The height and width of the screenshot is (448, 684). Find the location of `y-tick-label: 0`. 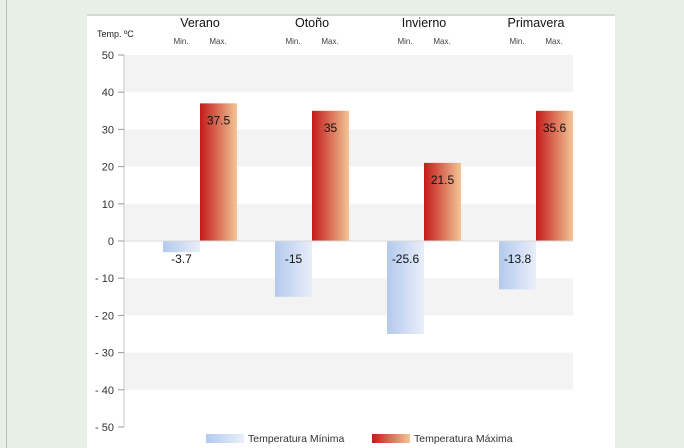

y-tick-label: 0 is located at coordinates (111, 242).